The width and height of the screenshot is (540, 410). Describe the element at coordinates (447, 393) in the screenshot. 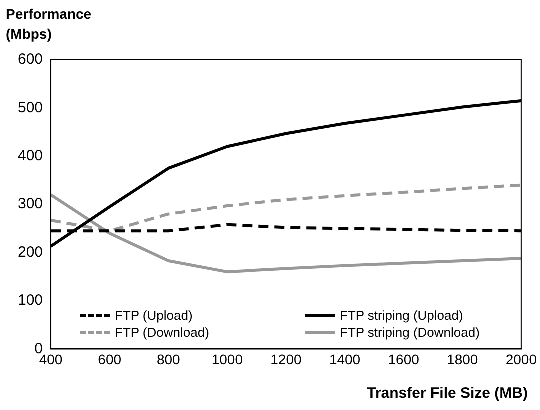

I see `x-axis-title: Transfer File Size (MB)` at that location.